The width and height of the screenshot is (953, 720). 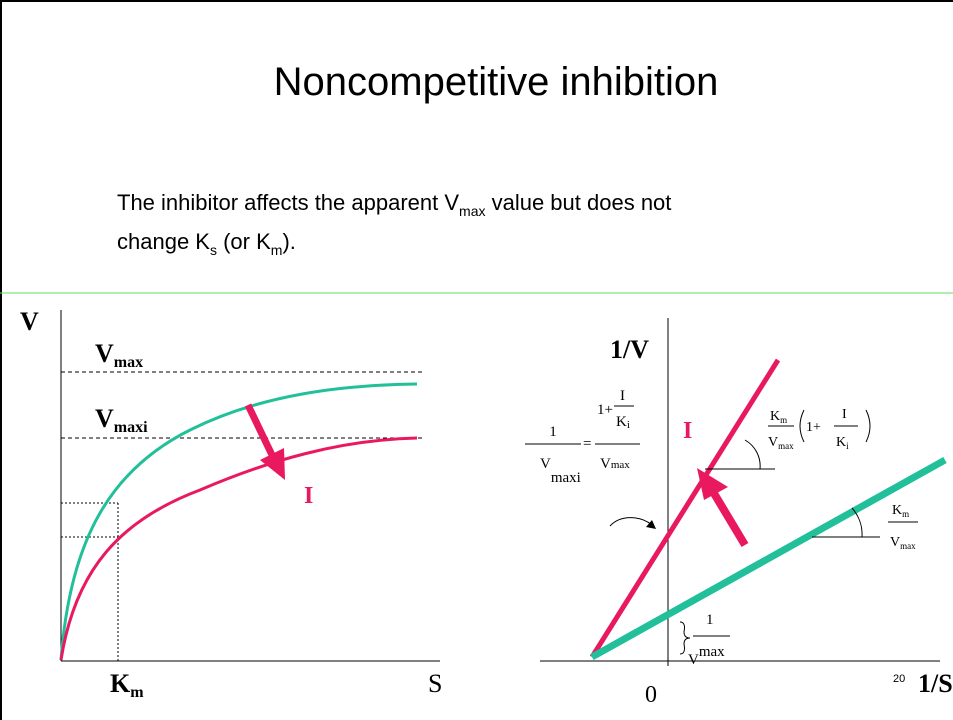 I want to click on slope-marker, so click(x=846, y=522).